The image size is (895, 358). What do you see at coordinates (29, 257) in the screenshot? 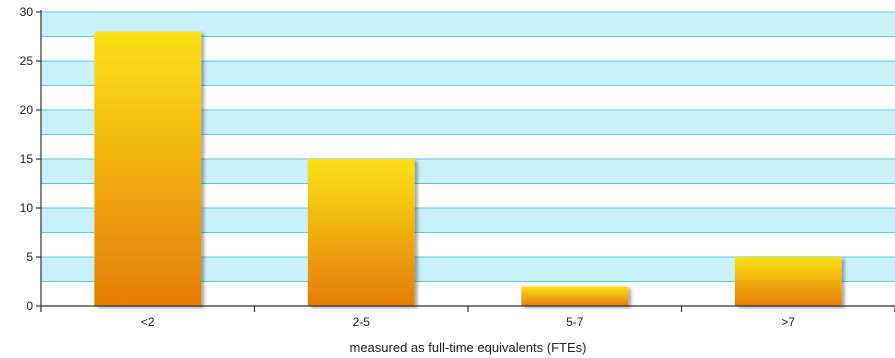
I see `y-tick-label: 5` at bounding box center [29, 257].